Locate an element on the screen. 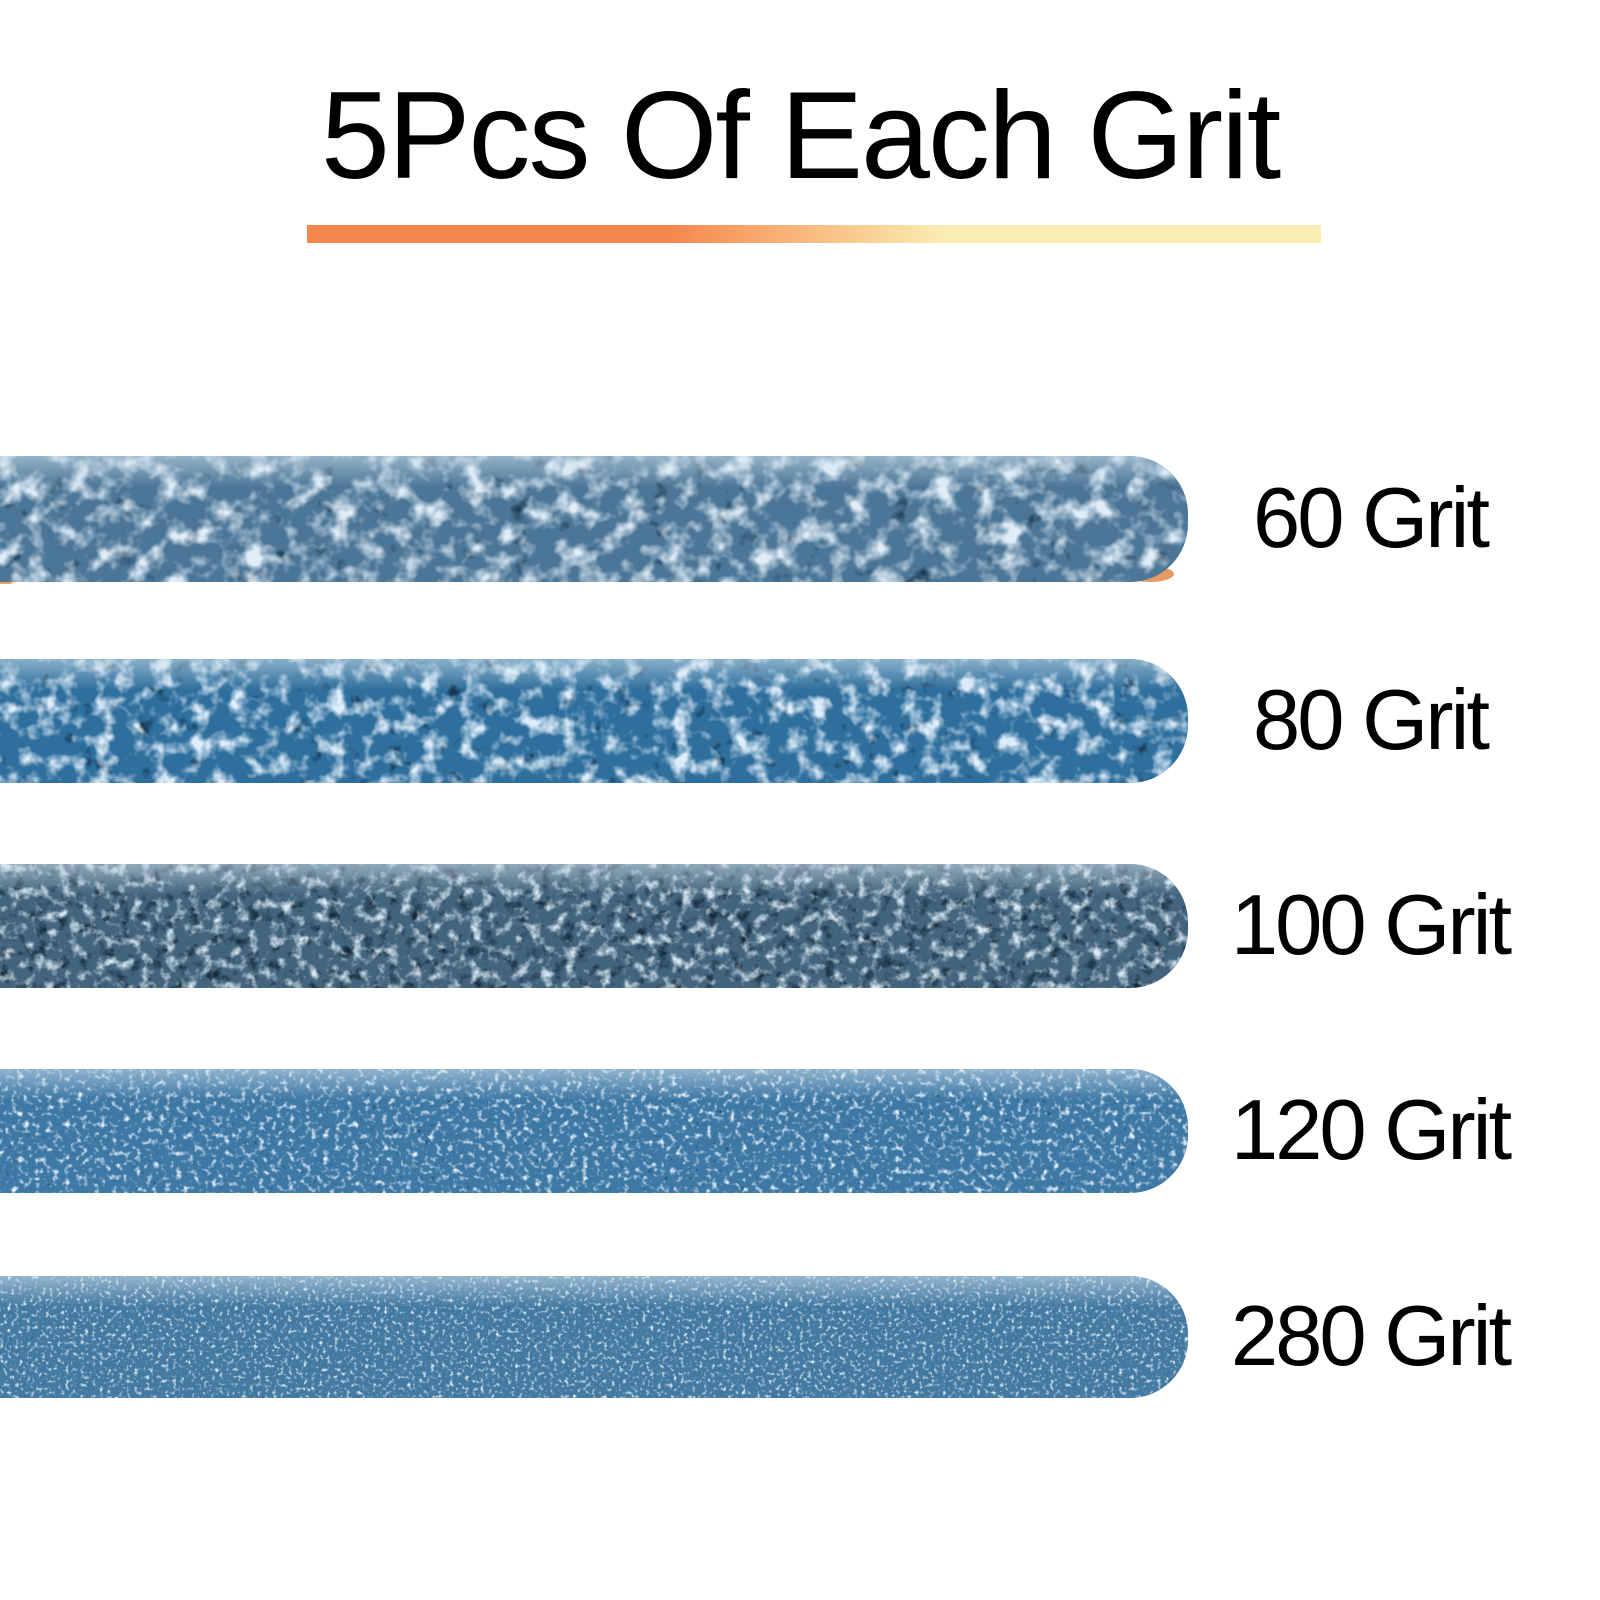  belt-photo-60-grit is located at coordinates (594, 519).